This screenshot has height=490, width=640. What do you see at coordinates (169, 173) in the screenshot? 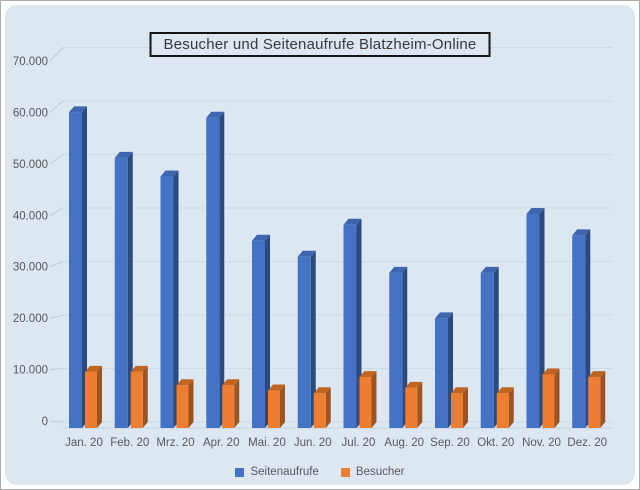
I see `bar-seitenaufrufe-mrz-20-top` at bounding box center [169, 173].